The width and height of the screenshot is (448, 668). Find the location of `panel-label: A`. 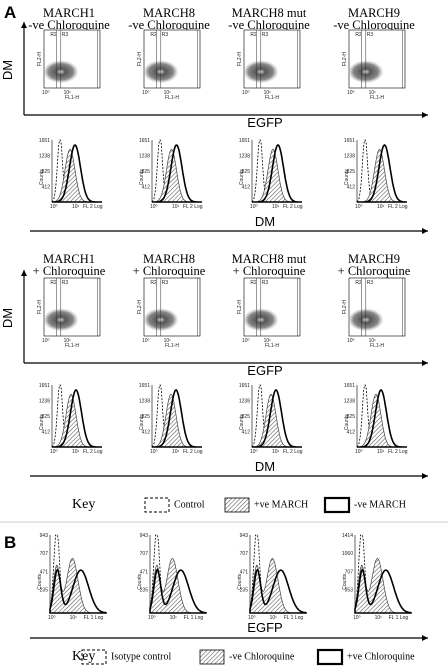

panel-label: A is located at coordinates (10, 12).